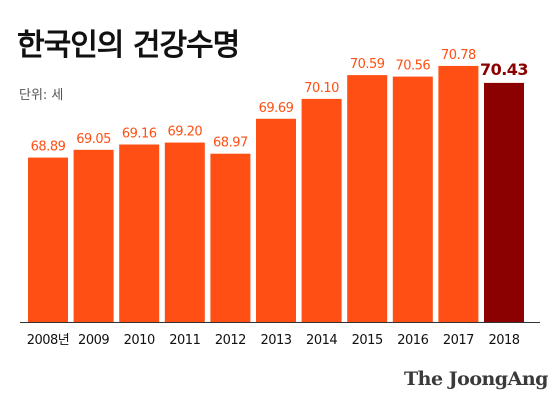 This screenshot has width=559, height=412. Describe the element at coordinates (412, 199) in the screenshot. I see `bar-2016` at that location.